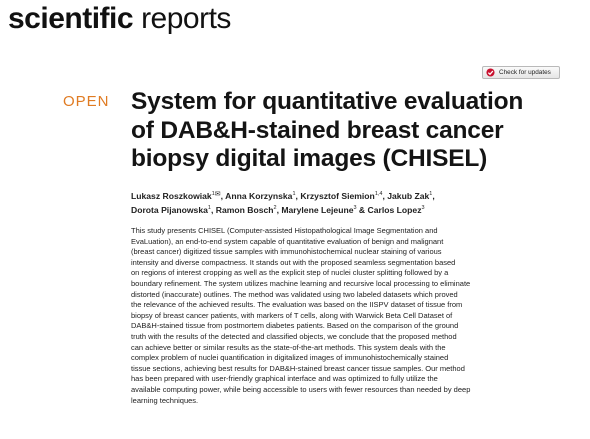 Image resolution: width=590 pixels, height=439 pixels. I want to click on author-name: Anna Korzynska, so click(259, 196).